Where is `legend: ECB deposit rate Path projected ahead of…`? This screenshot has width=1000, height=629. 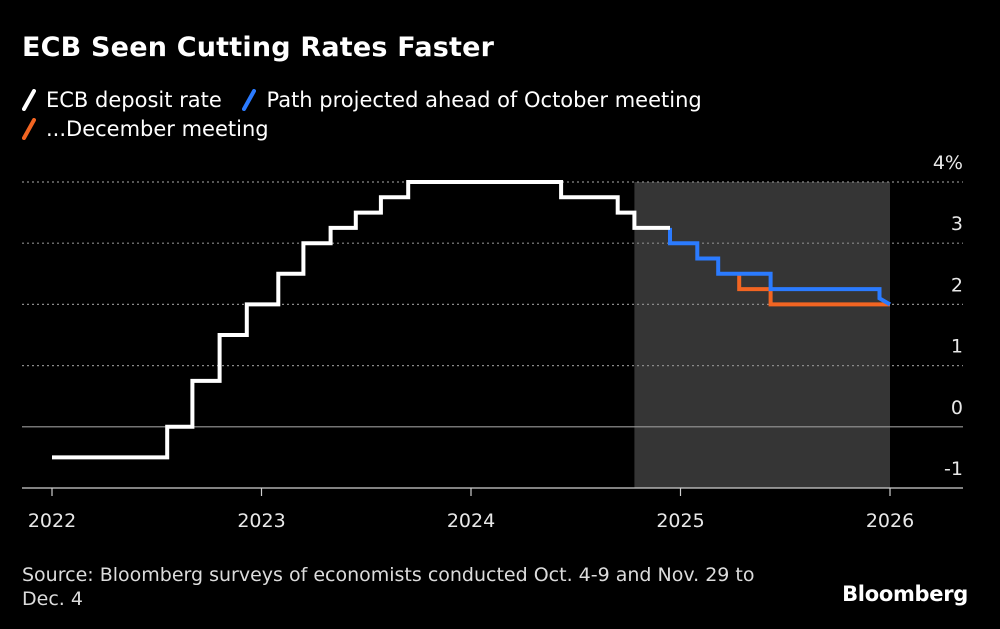 legend: ECB deposit rate Path projected ahead of… is located at coordinates (402, 115).